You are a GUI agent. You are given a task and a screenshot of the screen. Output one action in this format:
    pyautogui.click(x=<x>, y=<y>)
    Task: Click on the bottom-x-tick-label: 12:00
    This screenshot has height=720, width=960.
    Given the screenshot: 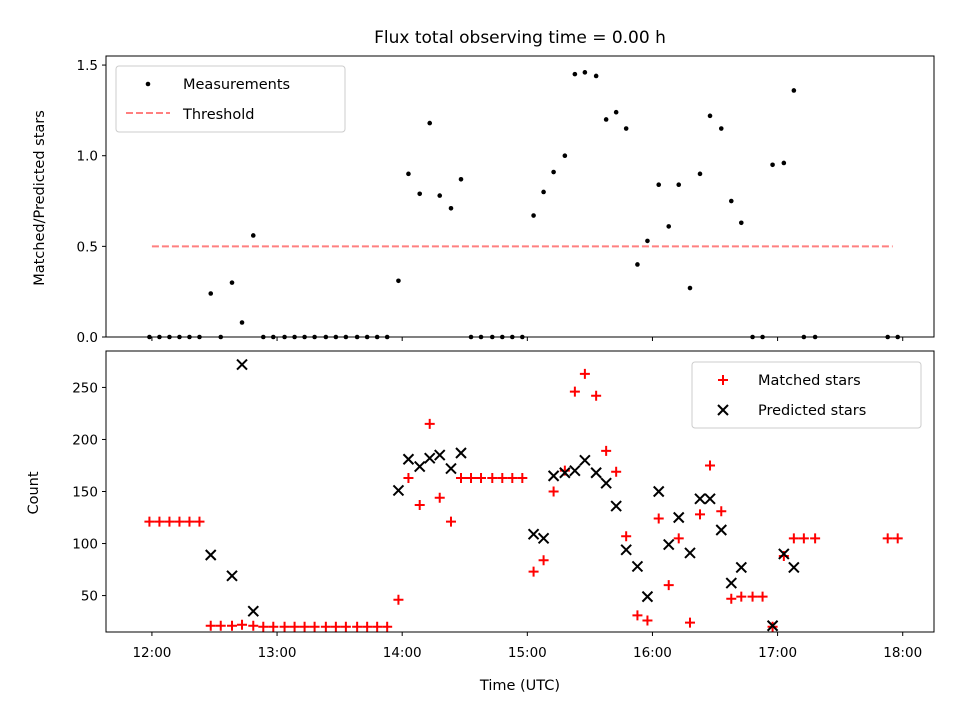 What is the action you would take?
    pyautogui.click(x=151, y=653)
    